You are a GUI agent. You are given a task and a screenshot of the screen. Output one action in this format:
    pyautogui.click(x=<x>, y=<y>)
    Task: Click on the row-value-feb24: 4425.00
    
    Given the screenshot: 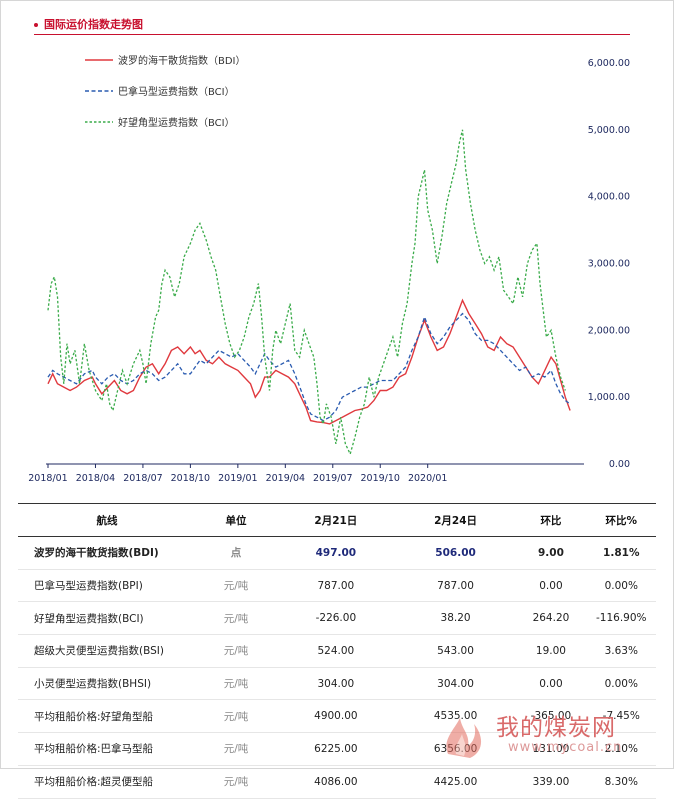 What is the action you would take?
    pyautogui.click(x=455, y=782)
    